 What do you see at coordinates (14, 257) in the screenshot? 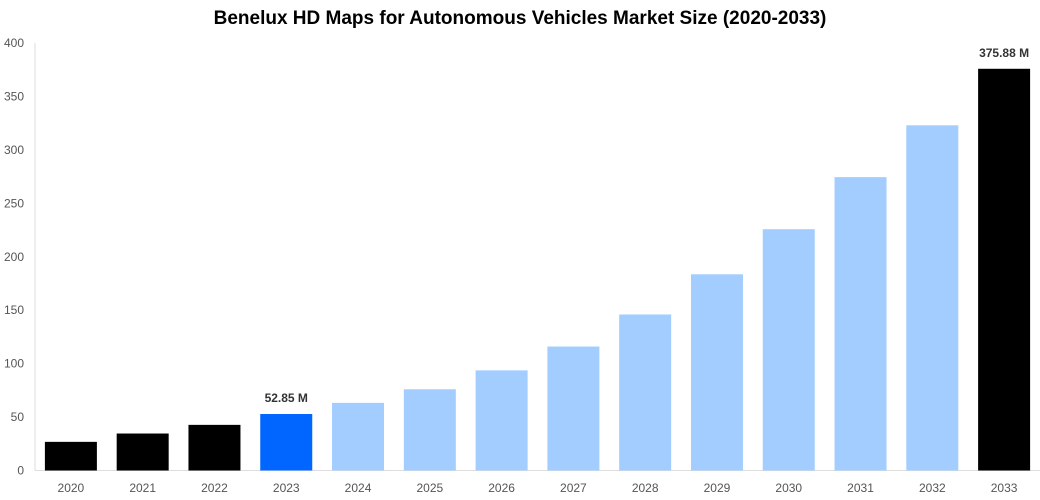
I see `y-tick-label: 200` at bounding box center [14, 257].